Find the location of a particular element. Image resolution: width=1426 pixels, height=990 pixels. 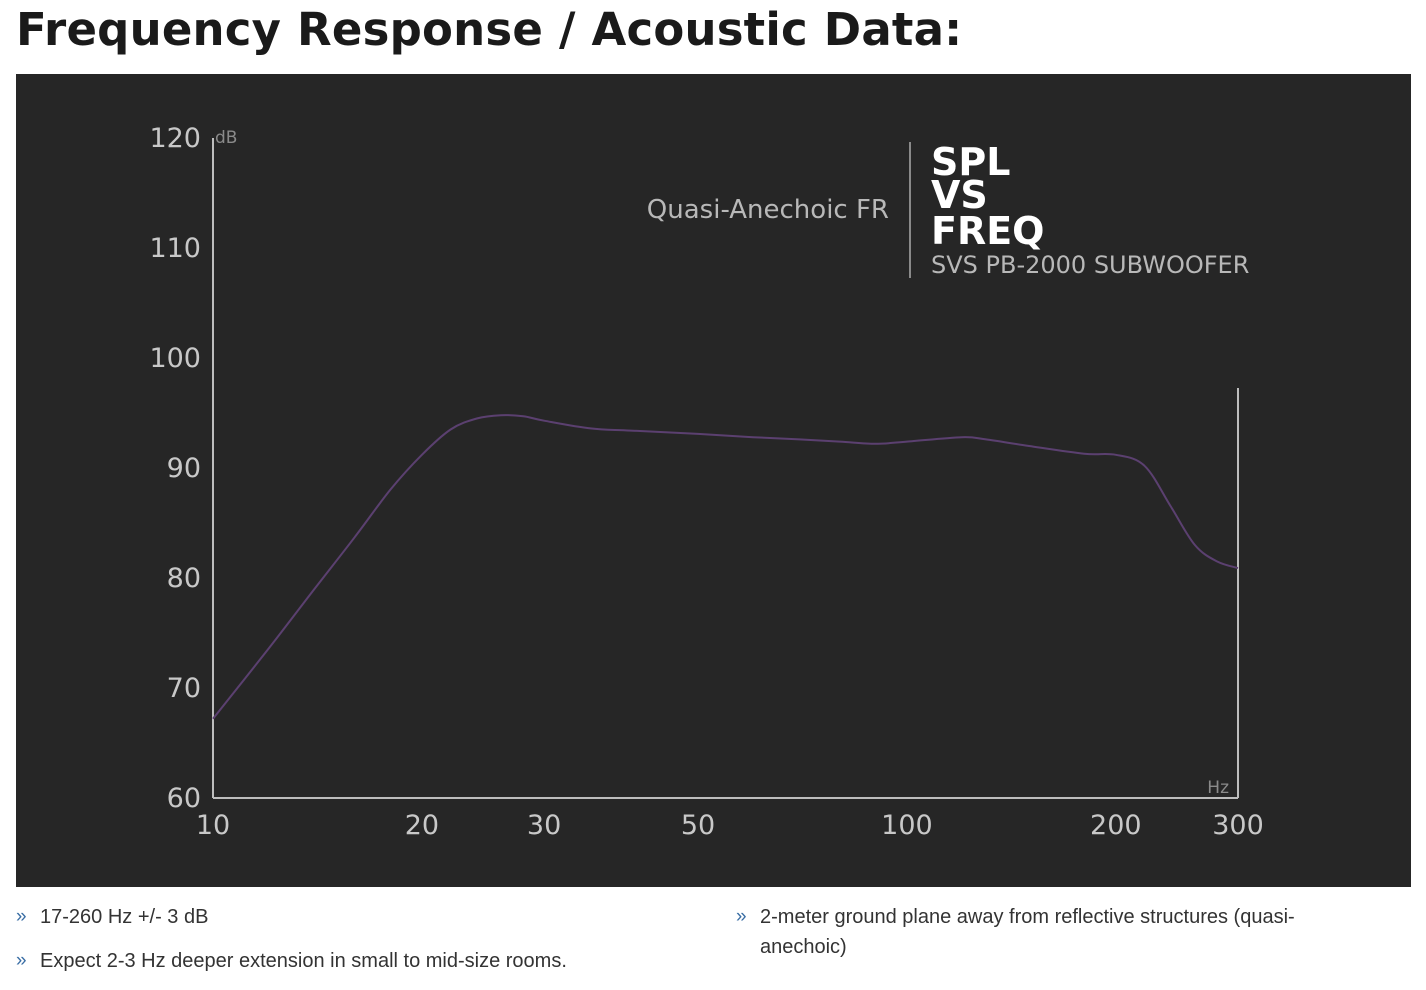

chart-heading-line-3: FREQ is located at coordinates (987, 231).